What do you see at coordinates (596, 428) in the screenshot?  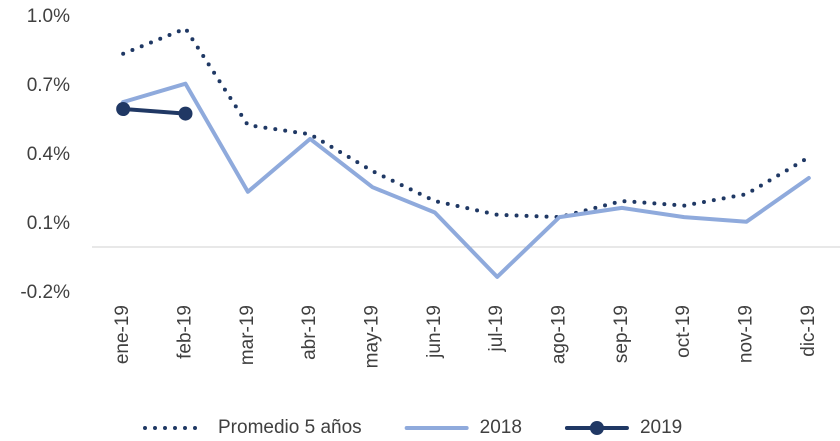 I see `legend-marker` at bounding box center [596, 428].